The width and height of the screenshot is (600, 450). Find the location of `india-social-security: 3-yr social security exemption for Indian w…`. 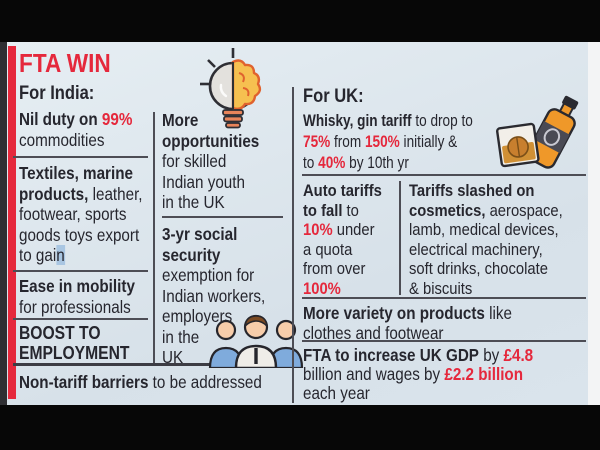

india-social-security: 3-yr social security exemption for Indian w… is located at coordinates (214, 295).